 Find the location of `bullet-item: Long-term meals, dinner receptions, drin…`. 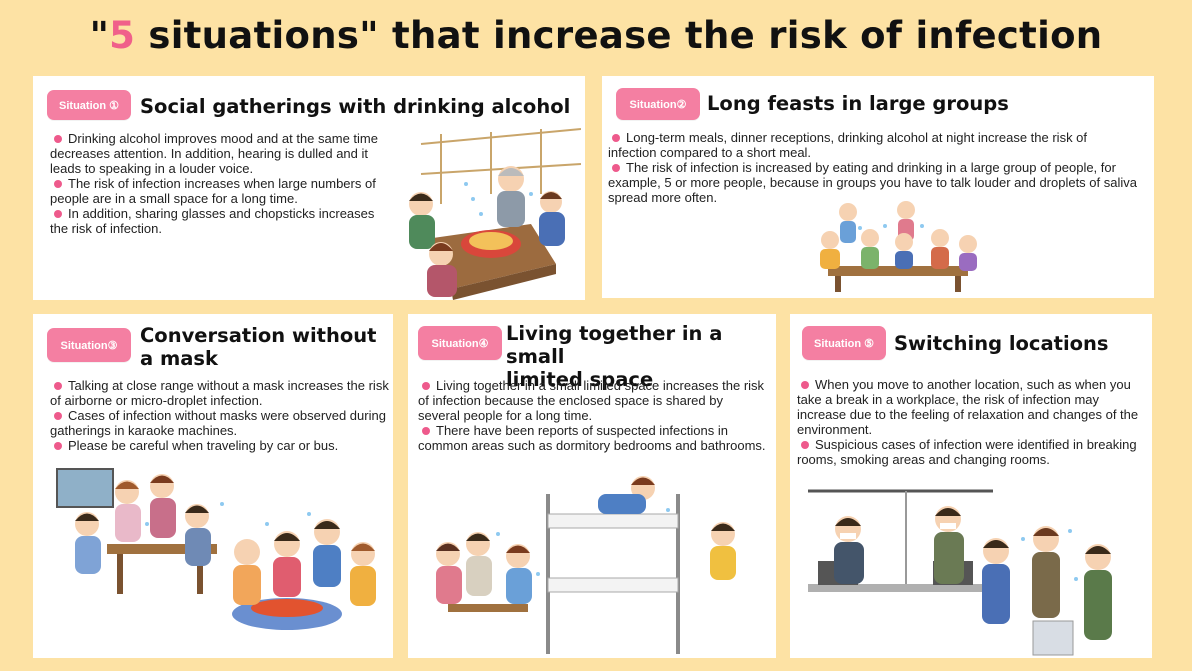

bullet-item: Long-term meals, dinner receptions, drin… is located at coordinates (848, 145).